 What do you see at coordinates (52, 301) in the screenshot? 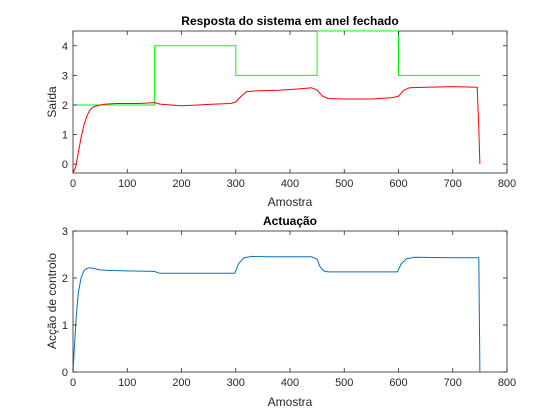
I see `y-axis-label-actuation: Acção de controlo` at bounding box center [52, 301].